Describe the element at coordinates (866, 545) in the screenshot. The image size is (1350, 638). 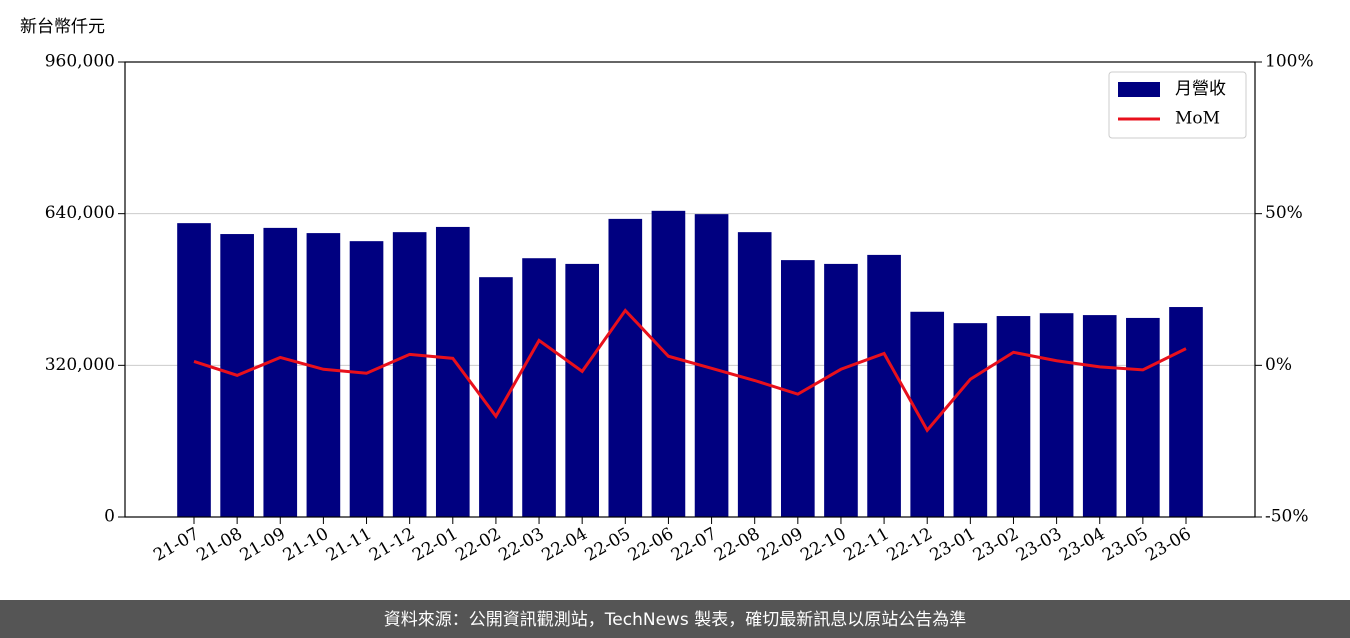
I see `x-tick-label: 22-11` at that location.